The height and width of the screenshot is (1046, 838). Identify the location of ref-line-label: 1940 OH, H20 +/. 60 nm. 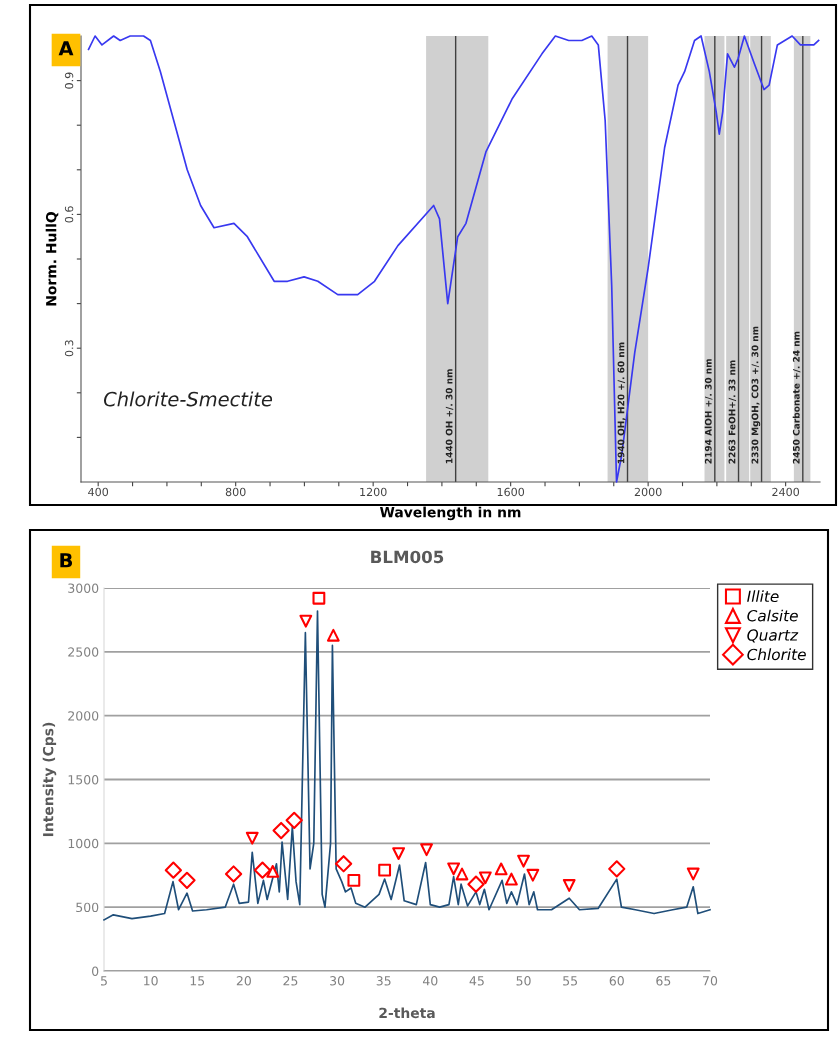
(621, 403).